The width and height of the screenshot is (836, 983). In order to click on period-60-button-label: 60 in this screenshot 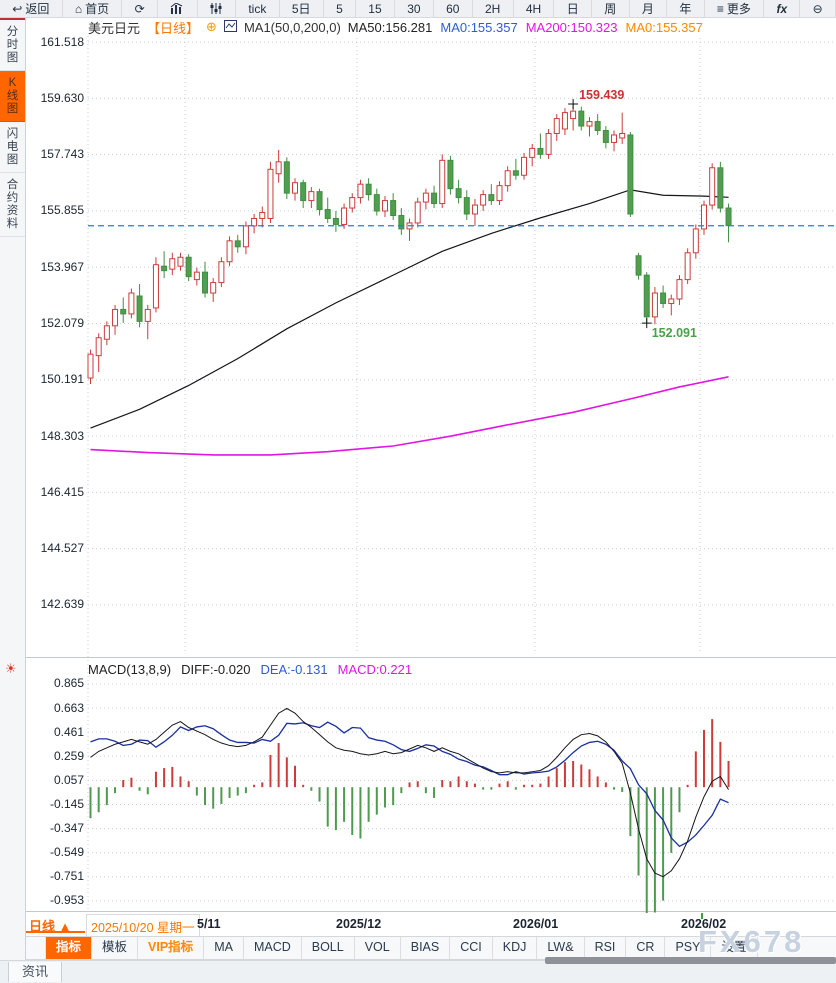, I will do `click(453, 8)`.